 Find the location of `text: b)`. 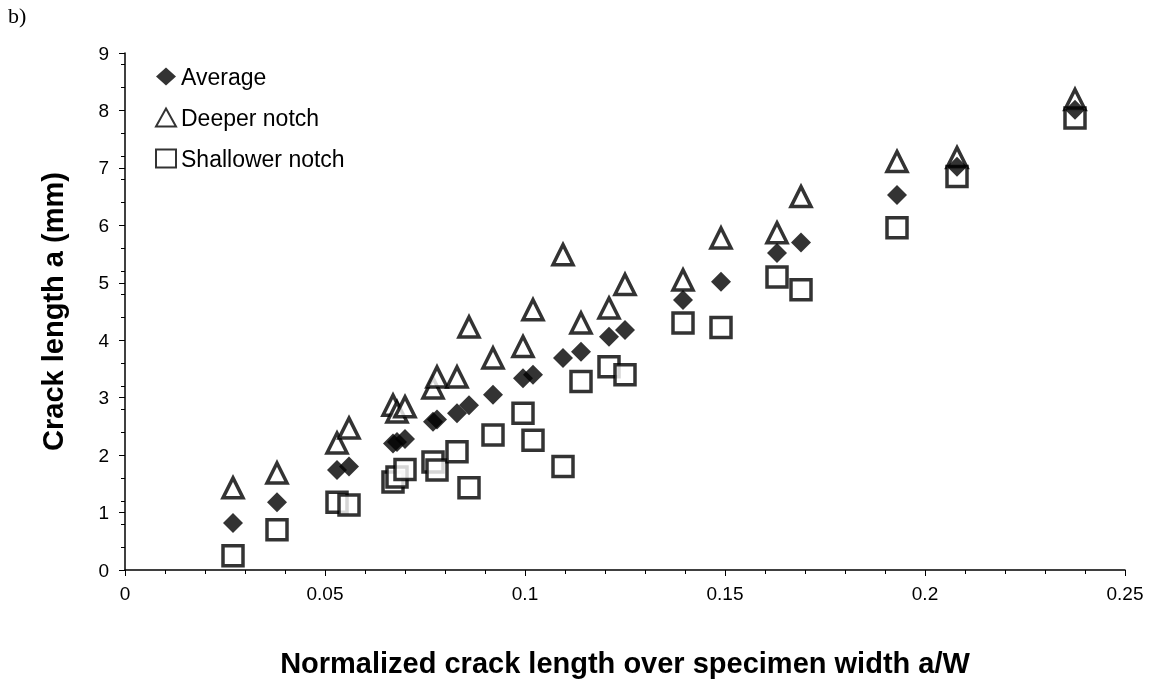

text: b) is located at coordinates (17, 15).